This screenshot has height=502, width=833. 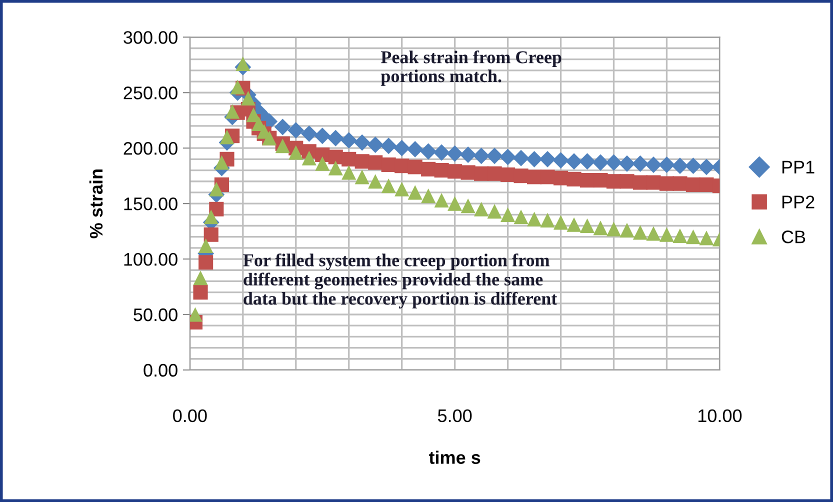 I want to click on legend-label: CB, so click(x=794, y=237).